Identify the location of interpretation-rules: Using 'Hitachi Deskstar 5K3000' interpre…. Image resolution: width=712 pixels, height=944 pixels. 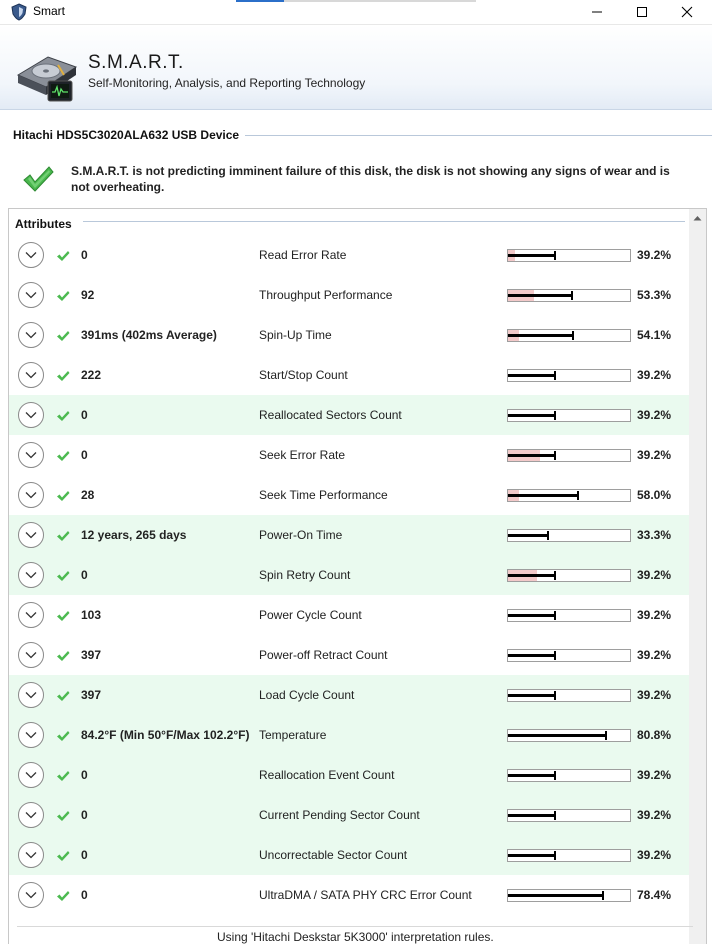
(355, 937).